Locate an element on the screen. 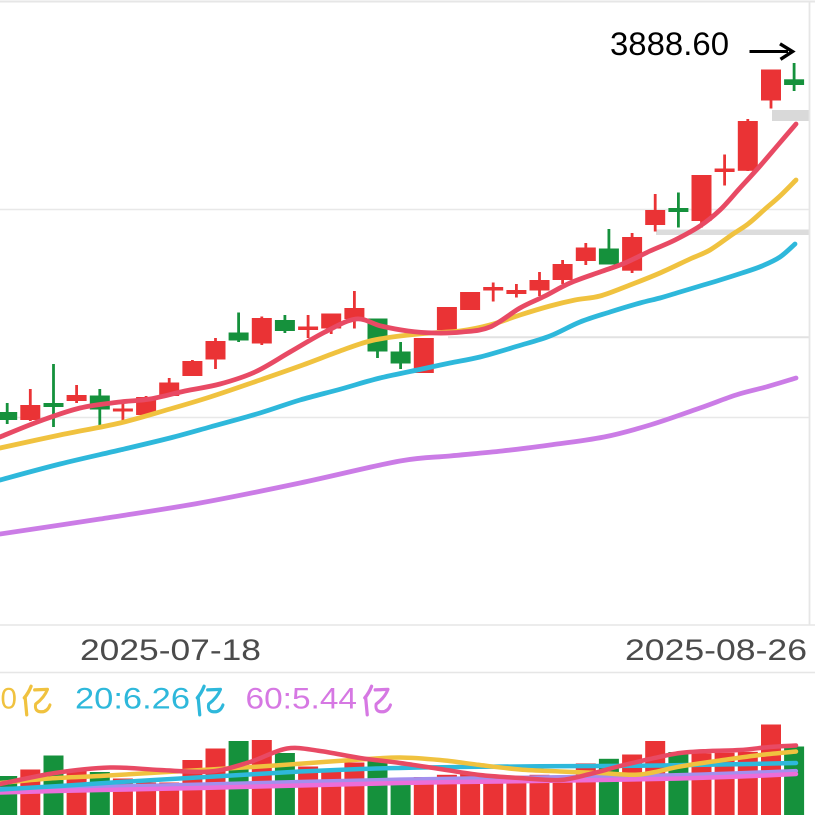 This screenshot has height=815, width=815. svg-text: 20:6.26 is located at coordinates (132, 699).